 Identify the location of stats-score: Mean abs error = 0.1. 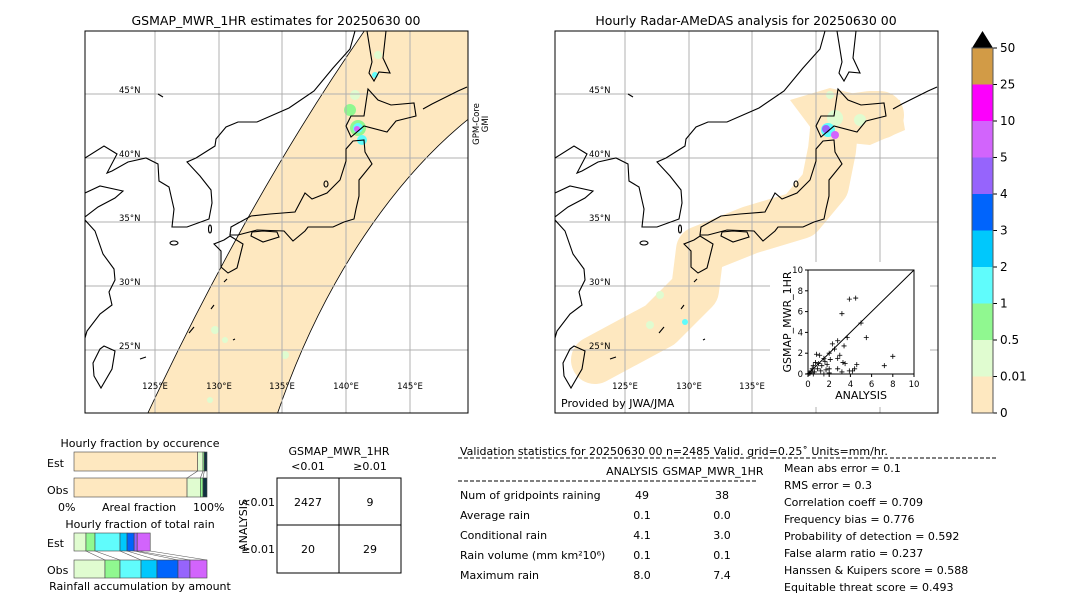
(842, 468).